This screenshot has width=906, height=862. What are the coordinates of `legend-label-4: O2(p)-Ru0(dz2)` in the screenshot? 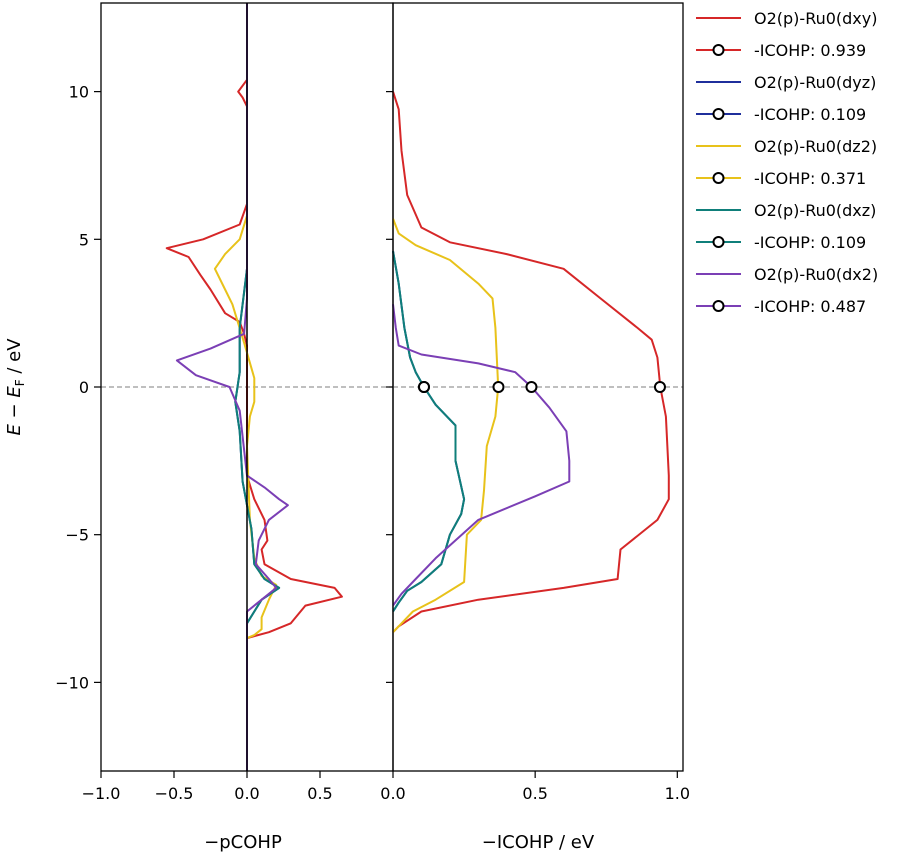 It's located at (815, 146).